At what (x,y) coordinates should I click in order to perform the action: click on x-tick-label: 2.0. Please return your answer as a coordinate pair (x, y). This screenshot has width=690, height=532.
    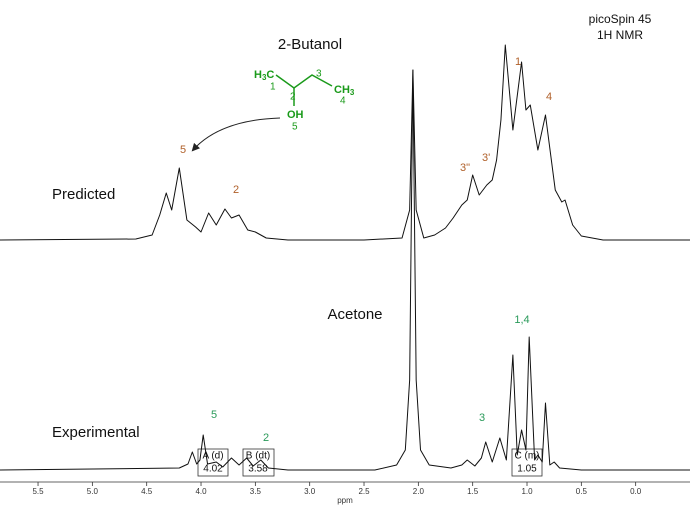
    Looking at the image, I should click on (419, 491).